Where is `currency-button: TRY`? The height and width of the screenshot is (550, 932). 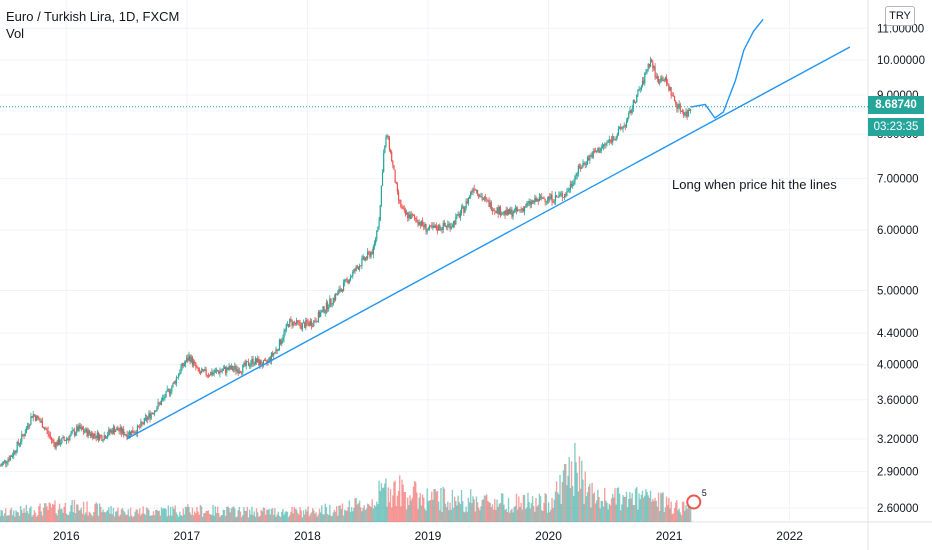 currency-button: TRY is located at coordinates (900, 16).